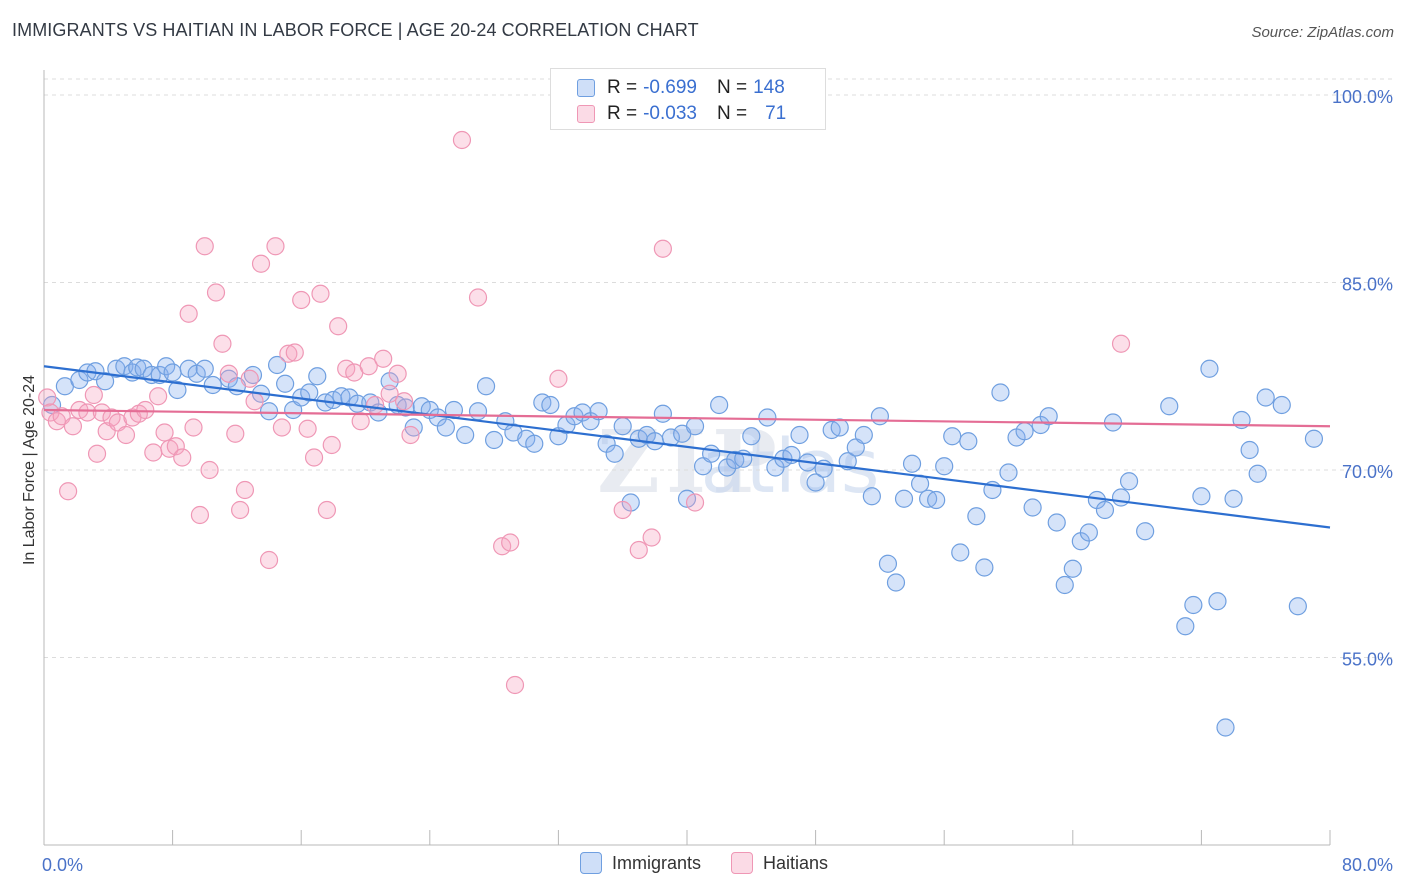 This screenshot has width=1406, height=892. What do you see at coordinates (719, 863) in the screenshot?
I see `series-legend: Immigrants Haitians` at bounding box center [719, 863].